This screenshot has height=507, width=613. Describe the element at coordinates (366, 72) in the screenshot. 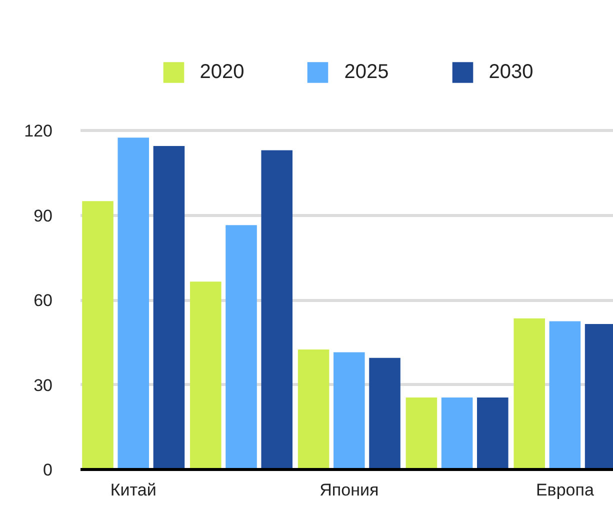

I see `legend-label: 2025` at that location.